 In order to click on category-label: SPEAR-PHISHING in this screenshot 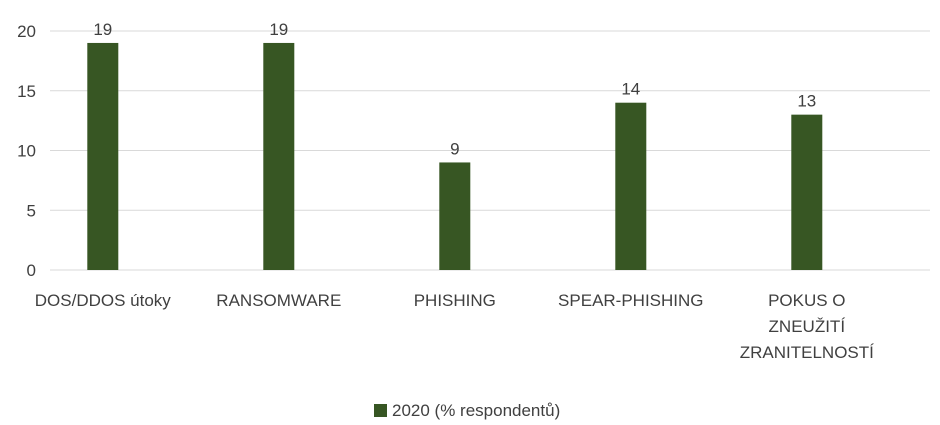, I will do `click(630, 300)`.